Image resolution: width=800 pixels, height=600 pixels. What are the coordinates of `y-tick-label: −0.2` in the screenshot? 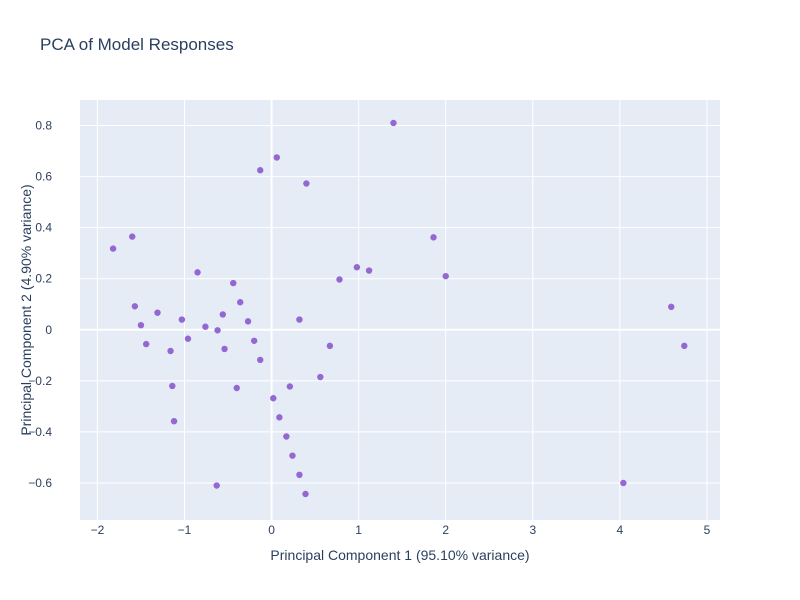 It's located at (40, 381).